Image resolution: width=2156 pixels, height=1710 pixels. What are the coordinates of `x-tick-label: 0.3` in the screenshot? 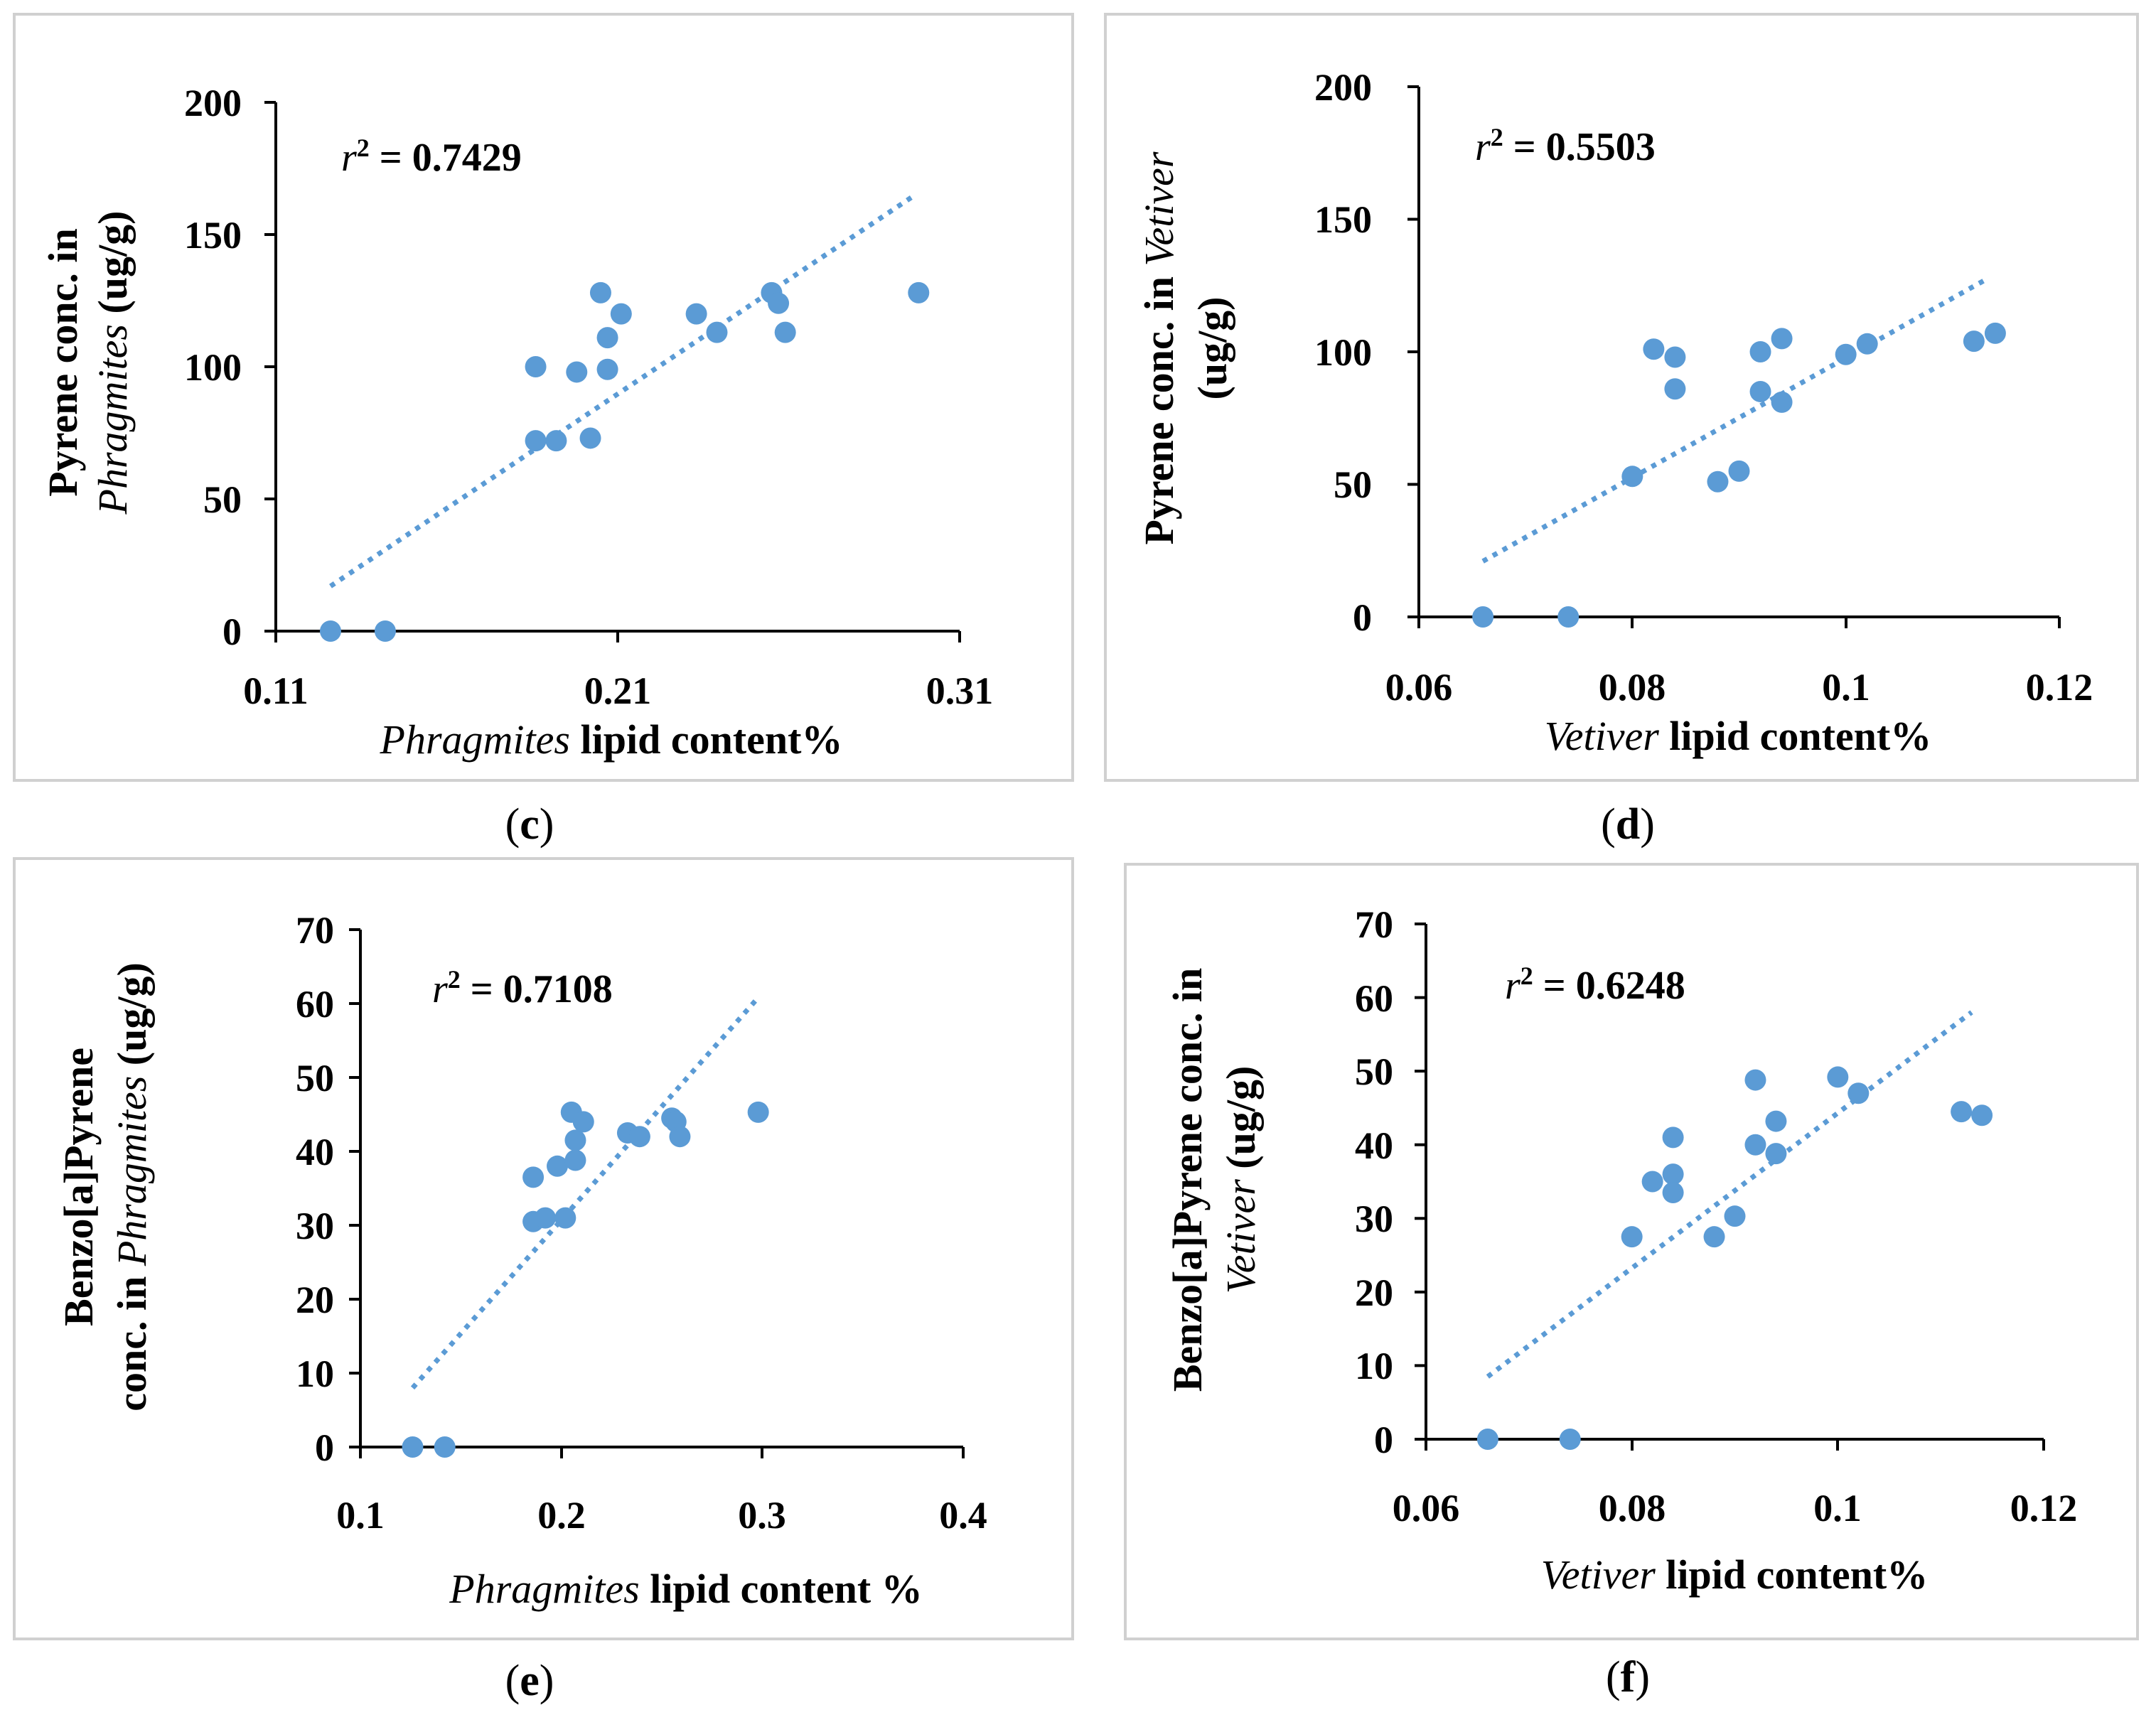 It's located at (762, 1515).